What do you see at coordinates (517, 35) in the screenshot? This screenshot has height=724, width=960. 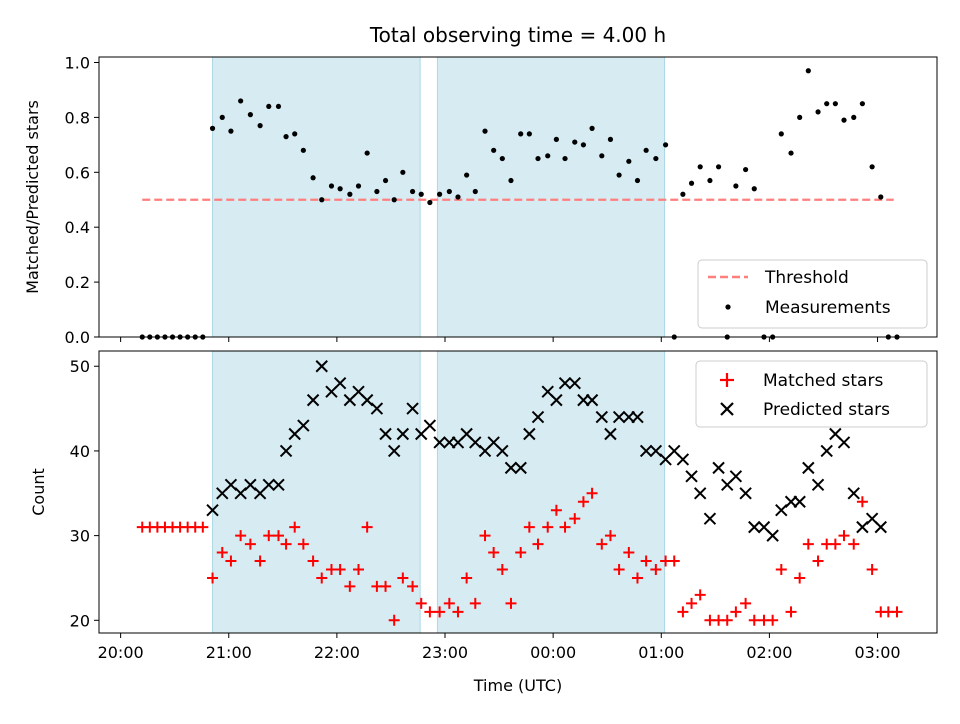 I see `chart-title: Total observing time = 4.00 h` at bounding box center [517, 35].